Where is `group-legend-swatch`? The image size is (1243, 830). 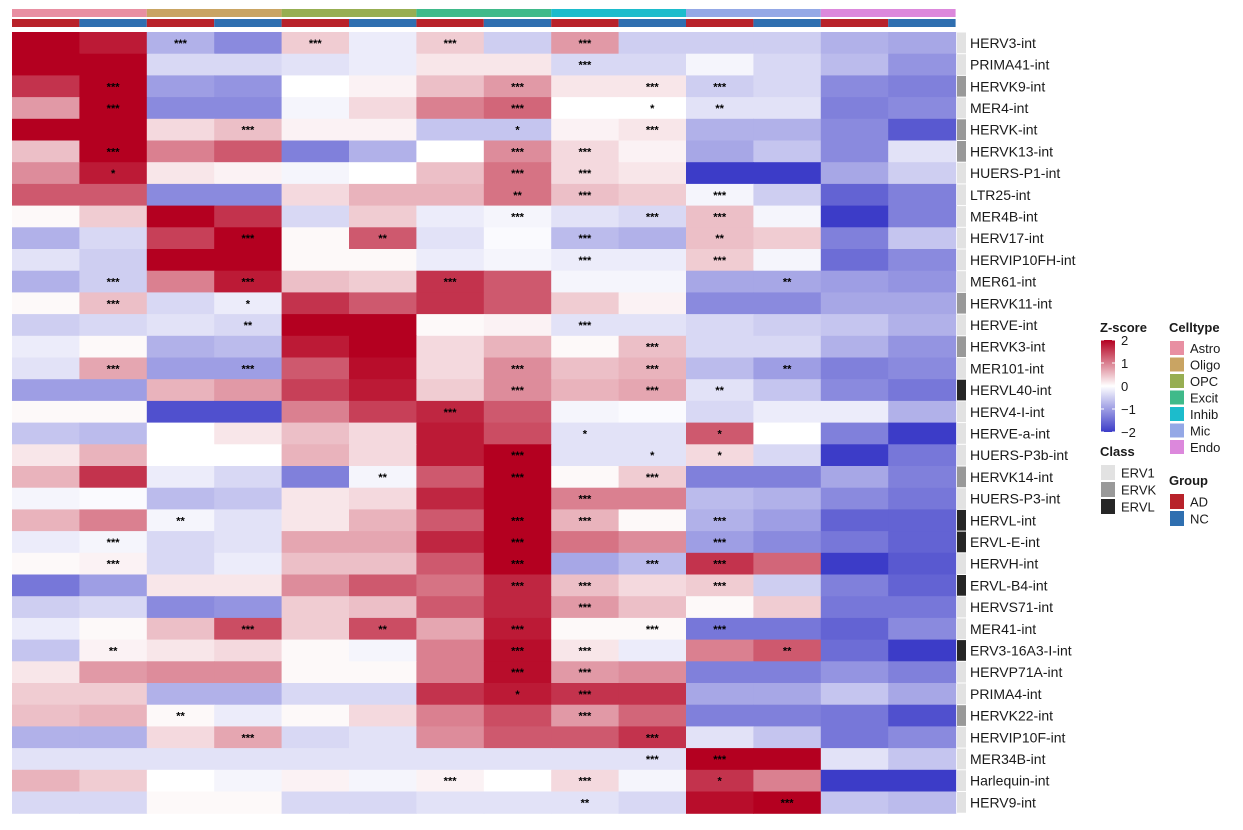 group-legend-swatch is located at coordinates (1177, 518).